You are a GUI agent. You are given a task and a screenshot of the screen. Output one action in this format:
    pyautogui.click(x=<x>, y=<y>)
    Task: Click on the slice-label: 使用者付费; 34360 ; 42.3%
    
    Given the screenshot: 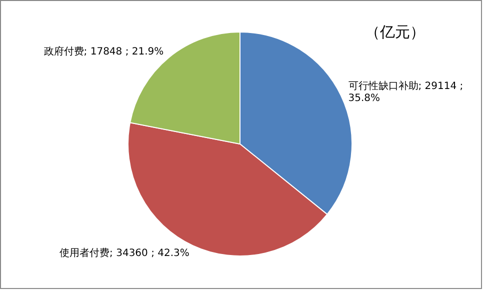 What is the action you would take?
    pyautogui.click(x=125, y=252)
    